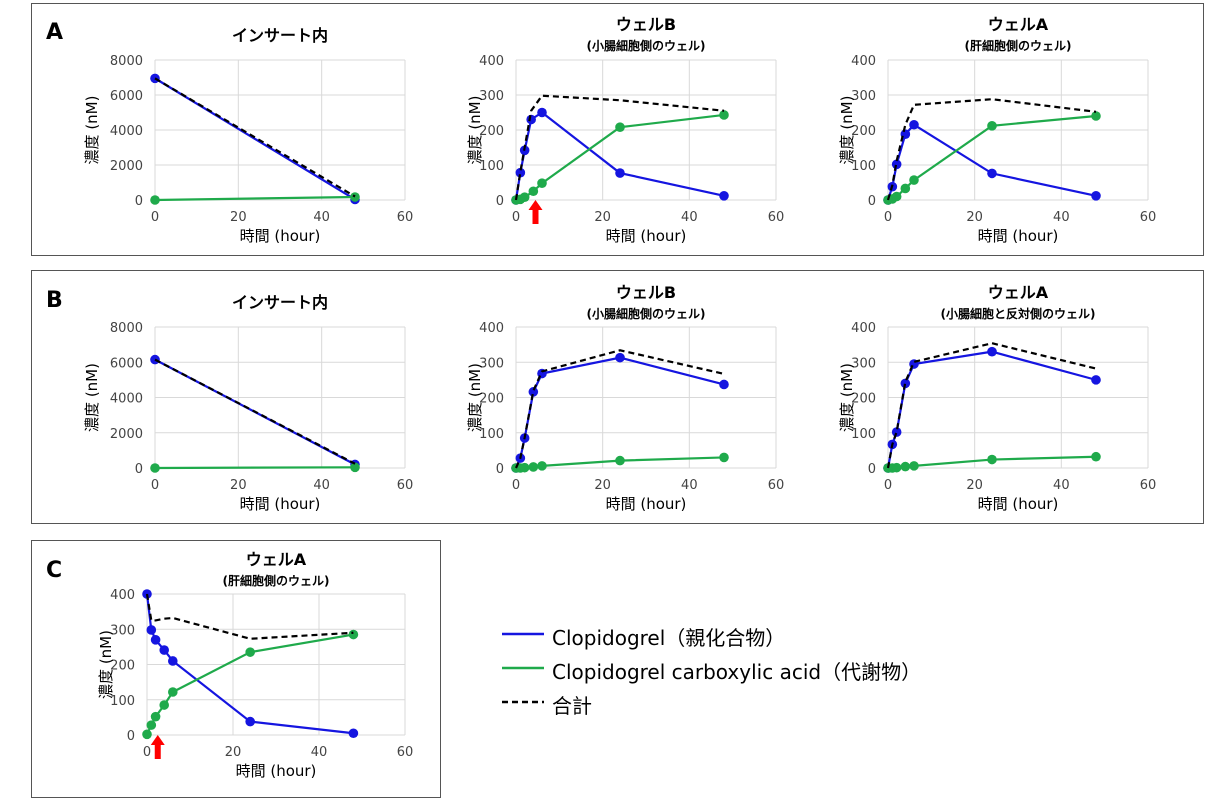  Describe the element at coordinates (523, 668) in the screenshot. I see `legend-swatch-green` at that location.